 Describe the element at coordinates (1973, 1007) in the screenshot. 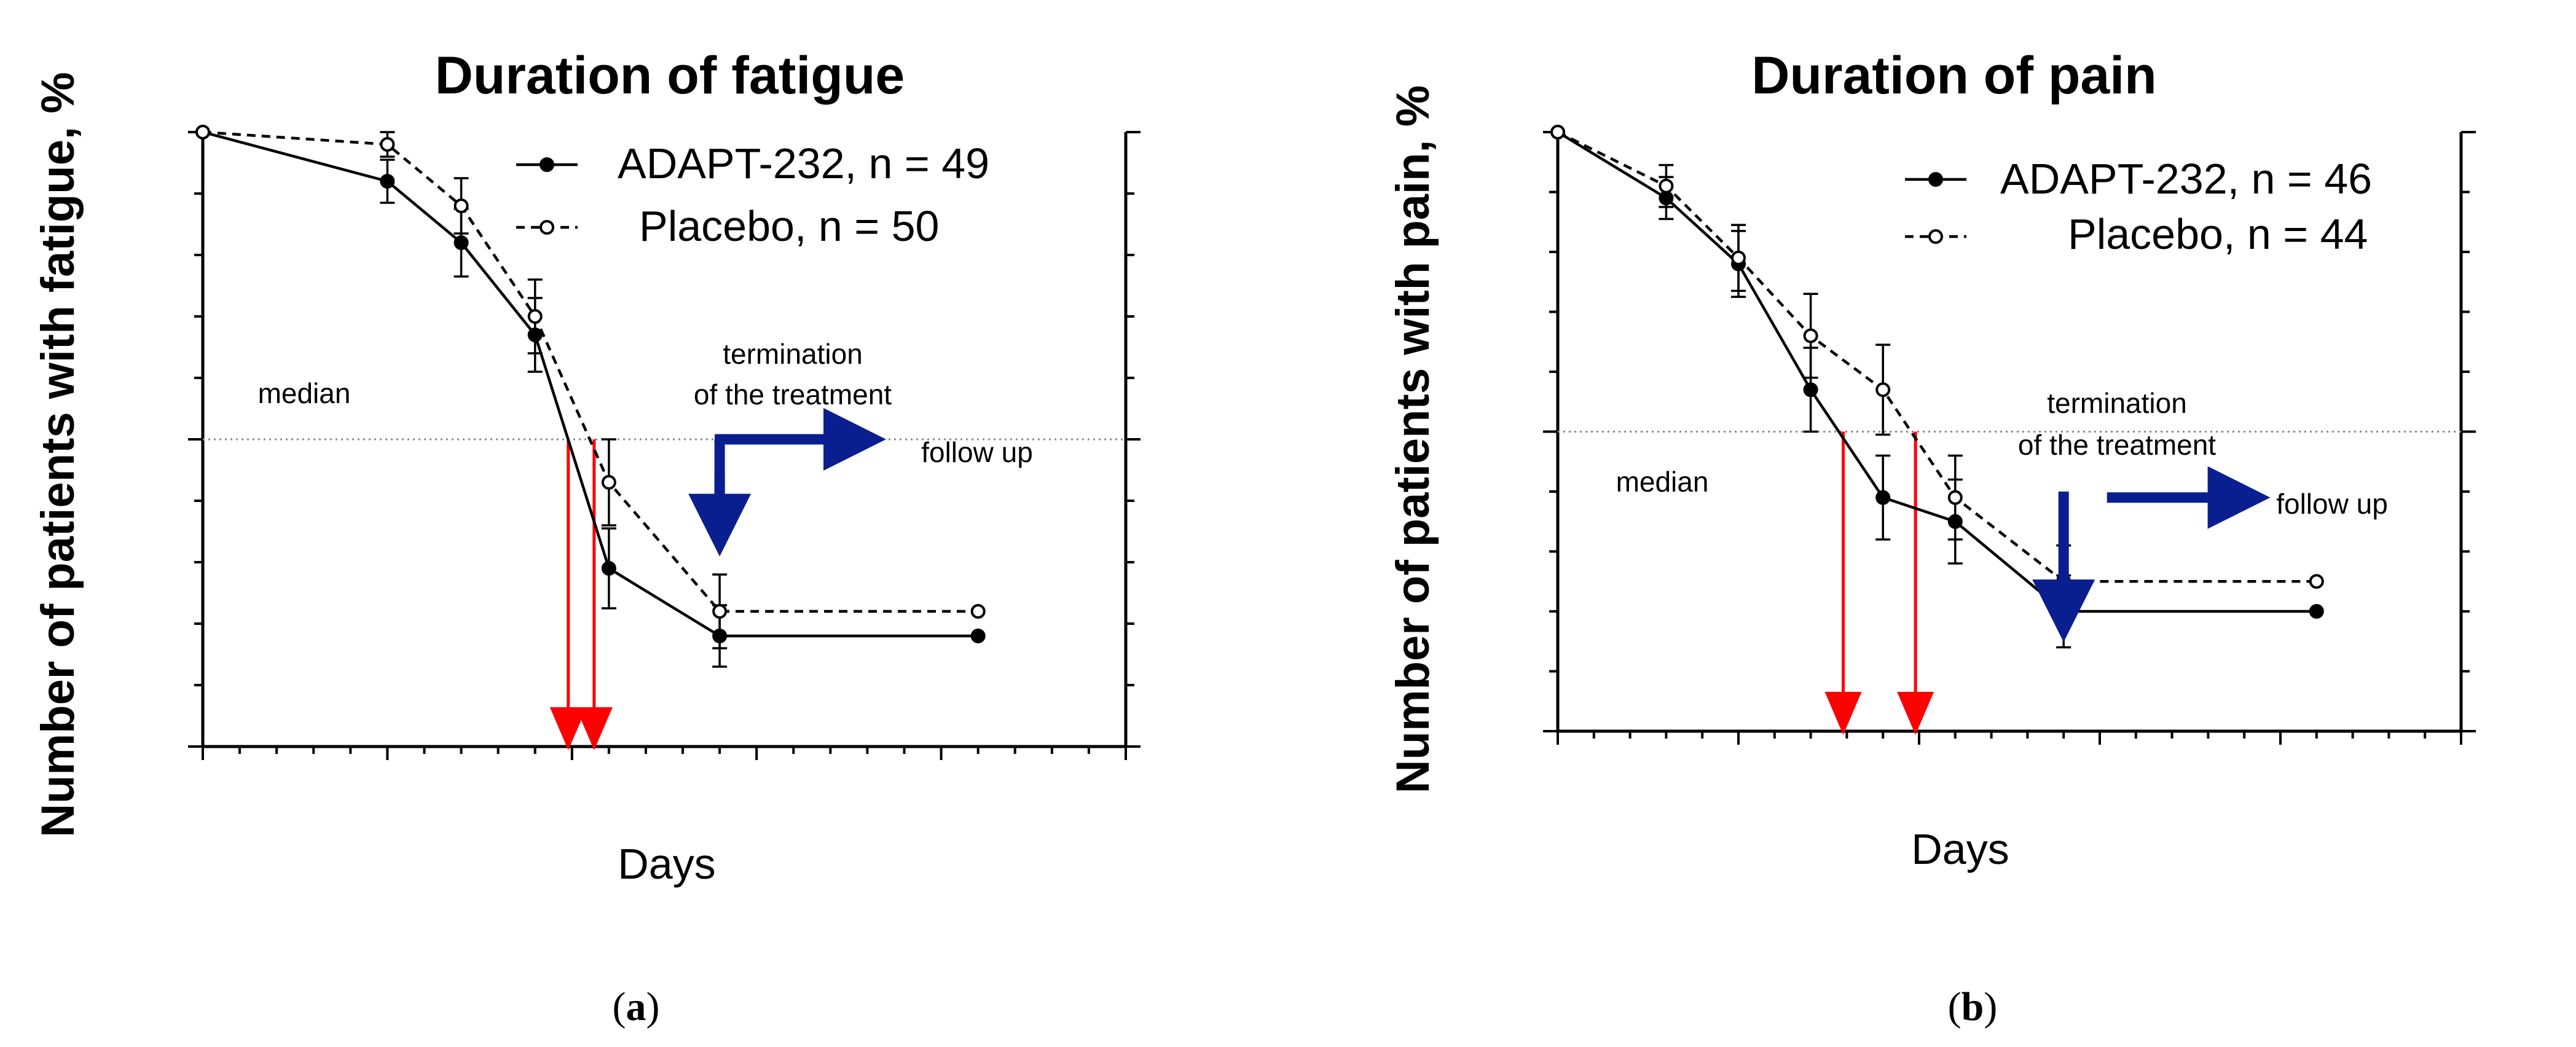

I see `panel-caption: (b)` at that location.